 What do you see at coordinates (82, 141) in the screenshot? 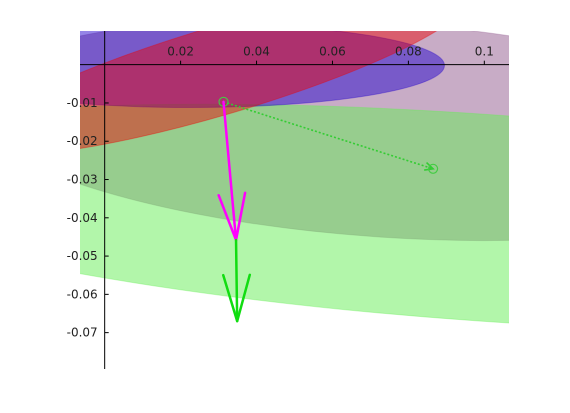
I see `y-tick-label: -0.02` at bounding box center [82, 141].